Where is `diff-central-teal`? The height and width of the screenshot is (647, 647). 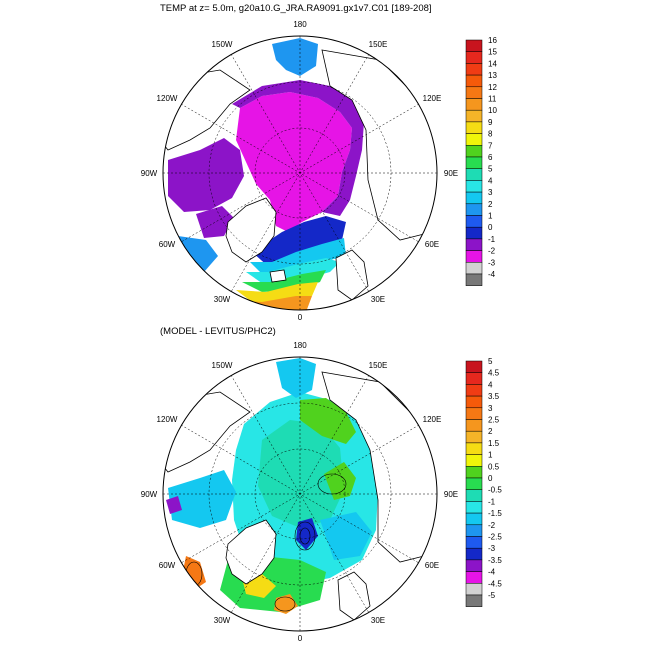
diff-central-teal is located at coordinates (301, 474).